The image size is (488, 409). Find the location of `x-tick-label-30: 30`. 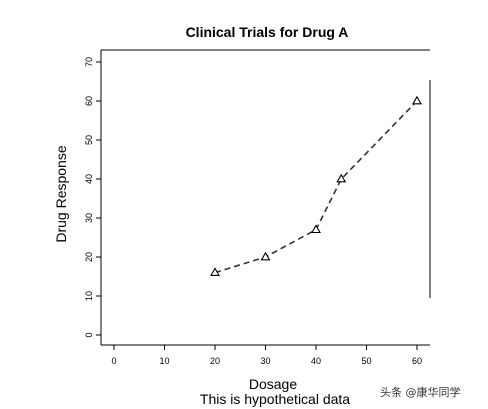

x-tick-label-30: 30 is located at coordinates (265, 361).